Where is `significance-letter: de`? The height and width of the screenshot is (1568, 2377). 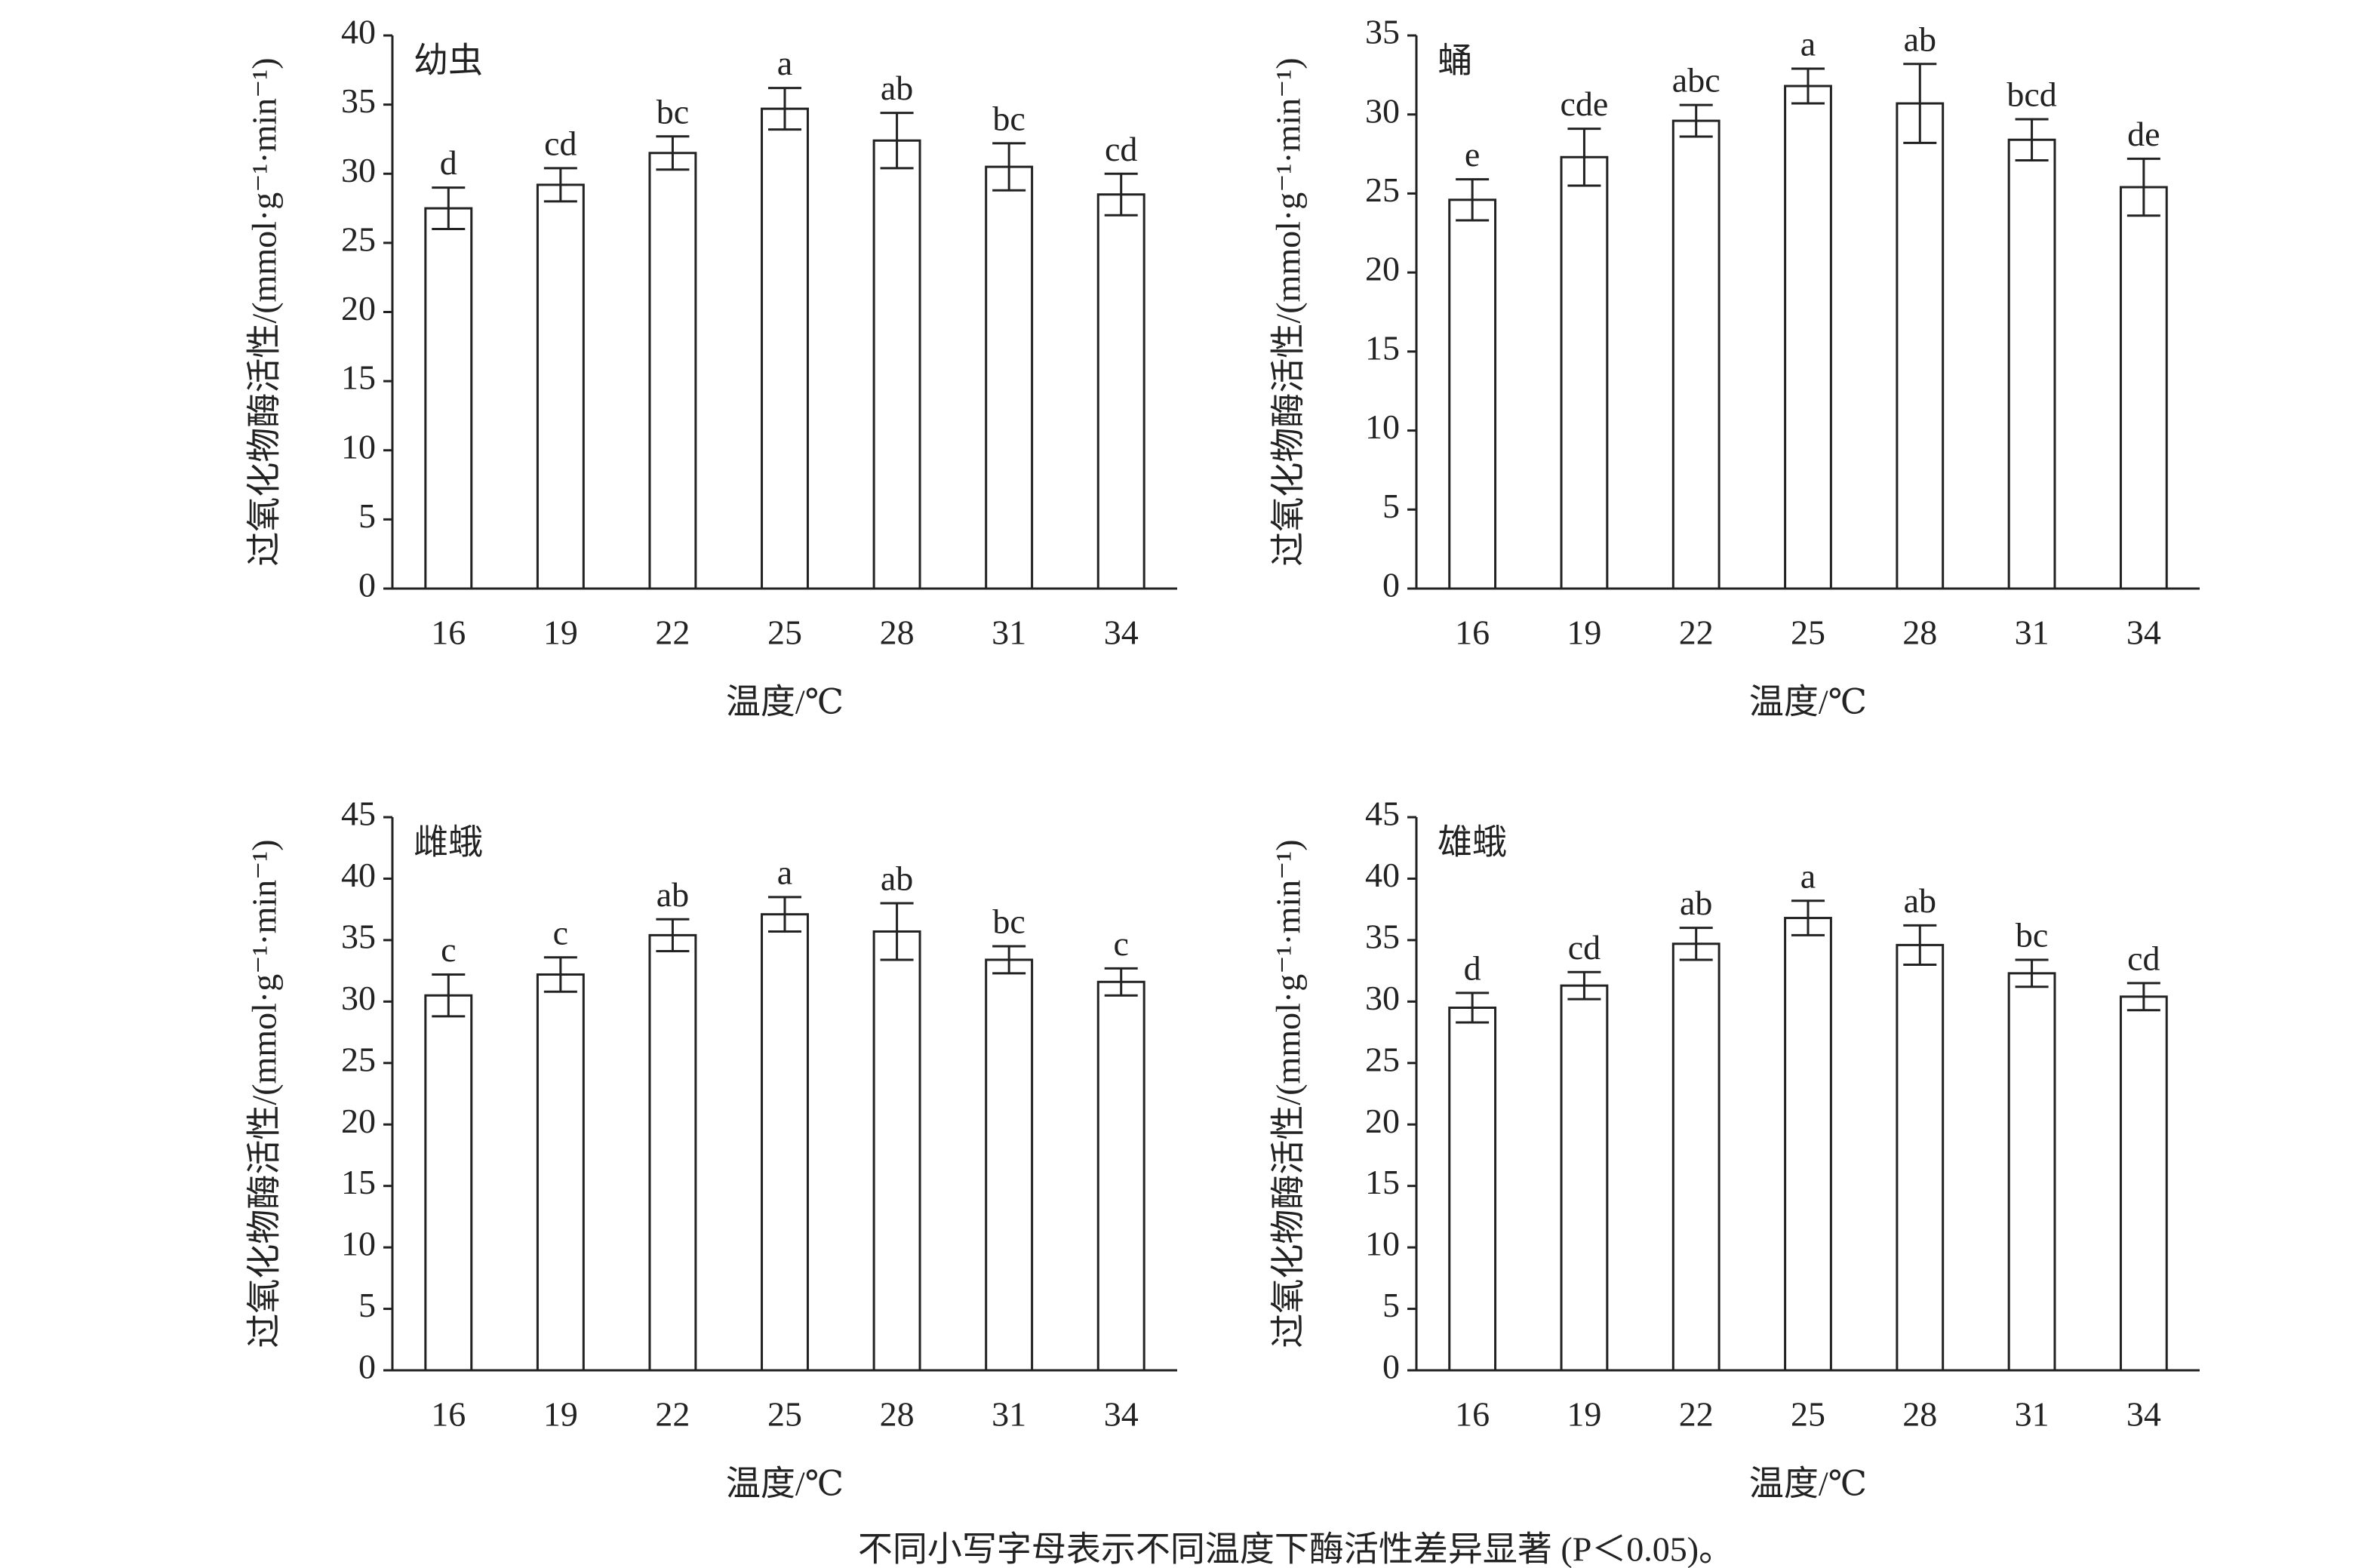
significance-letter: de is located at coordinates (2143, 134).